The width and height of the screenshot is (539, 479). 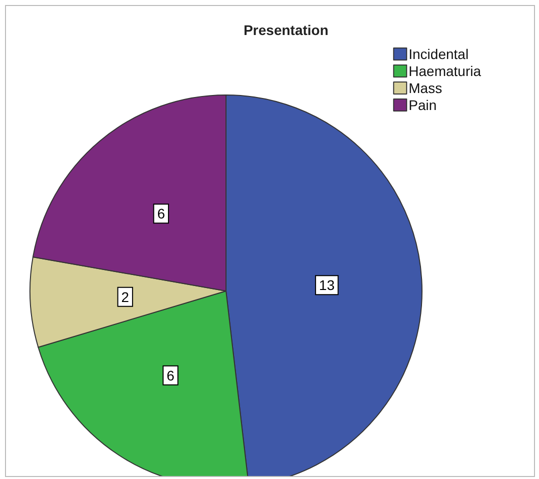 I want to click on chart-title: Presentation, so click(x=286, y=30).